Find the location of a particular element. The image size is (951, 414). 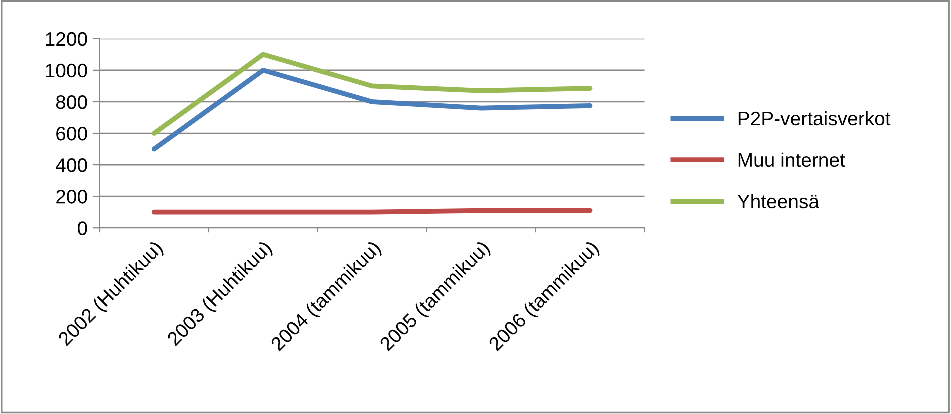

y-tick-label: 400 is located at coordinates (72, 165).